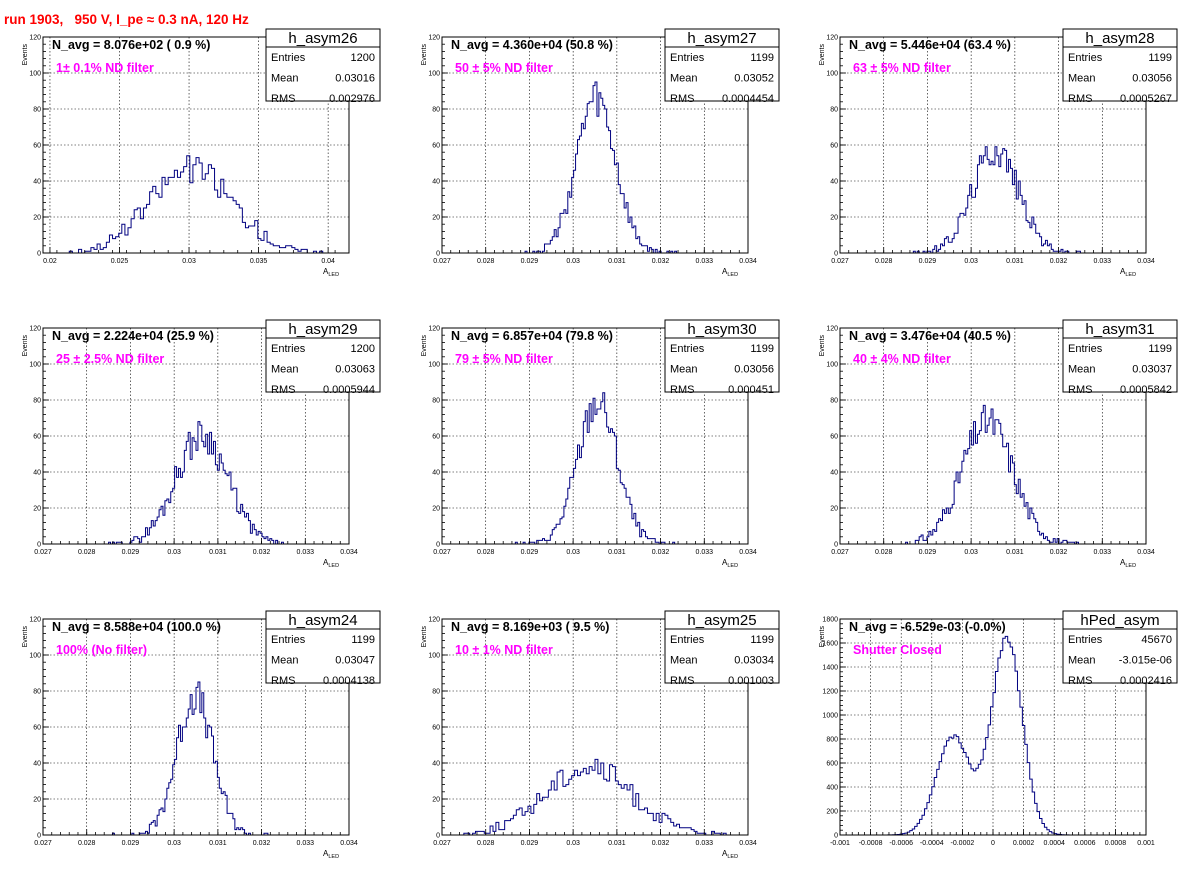  Describe the element at coordinates (930, 336) in the screenshot. I see `avg-annotation: N_avg = 3.476e+04 (40.5 %)` at that location.